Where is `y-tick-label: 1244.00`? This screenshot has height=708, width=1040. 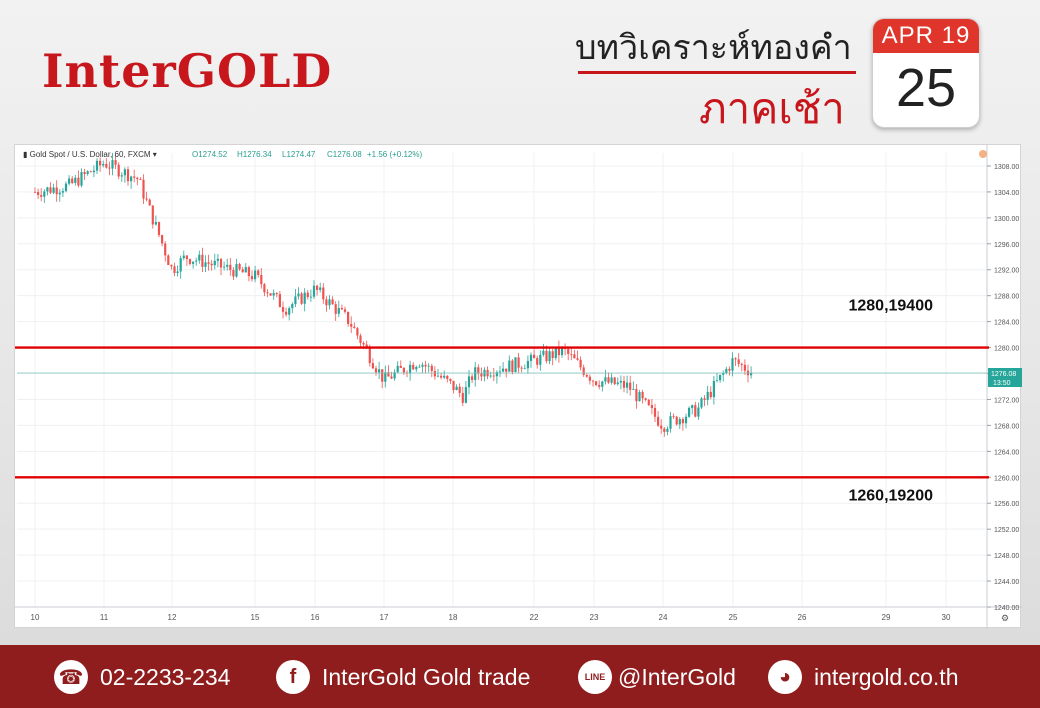 y-tick-label: 1244.00 is located at coordinates (1006, 582).